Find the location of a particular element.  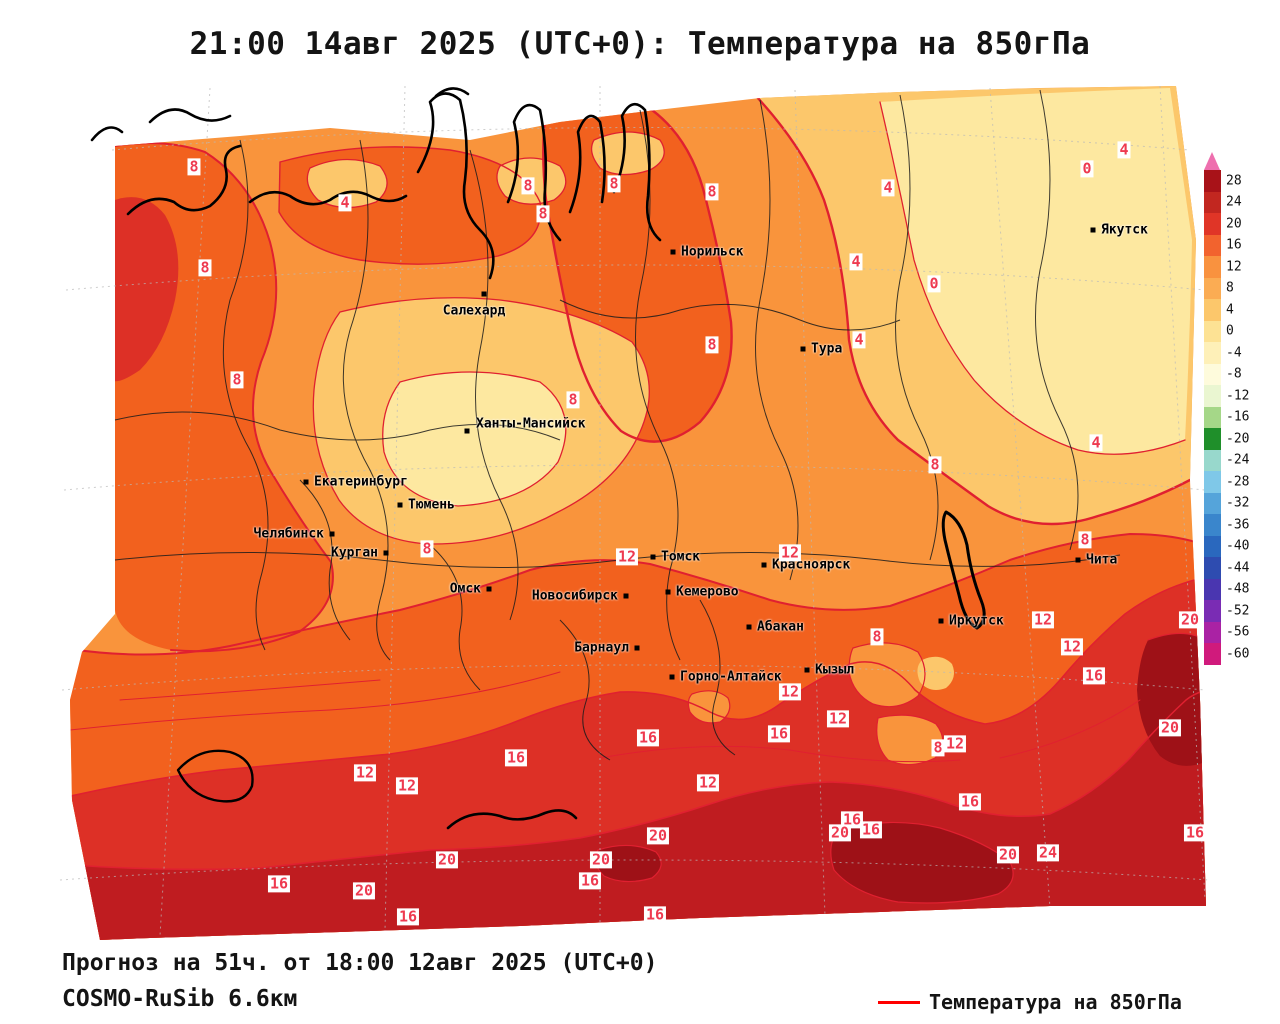

lake-baikal is located at coordinates (963, 570).